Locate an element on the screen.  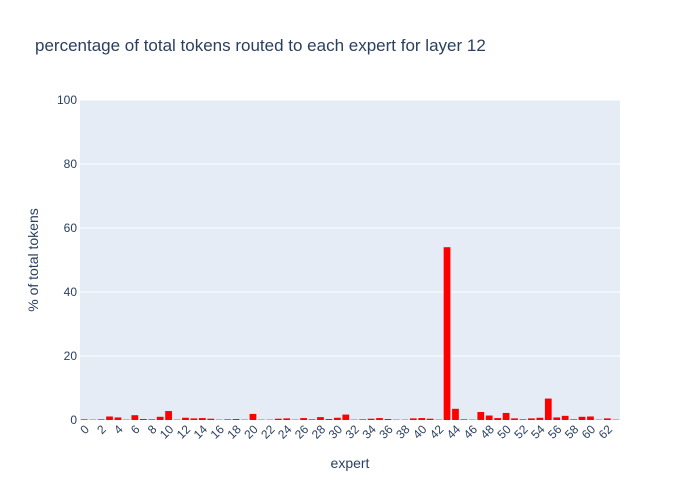
x-tick-label: 62 is located at coordinates (606, 432).